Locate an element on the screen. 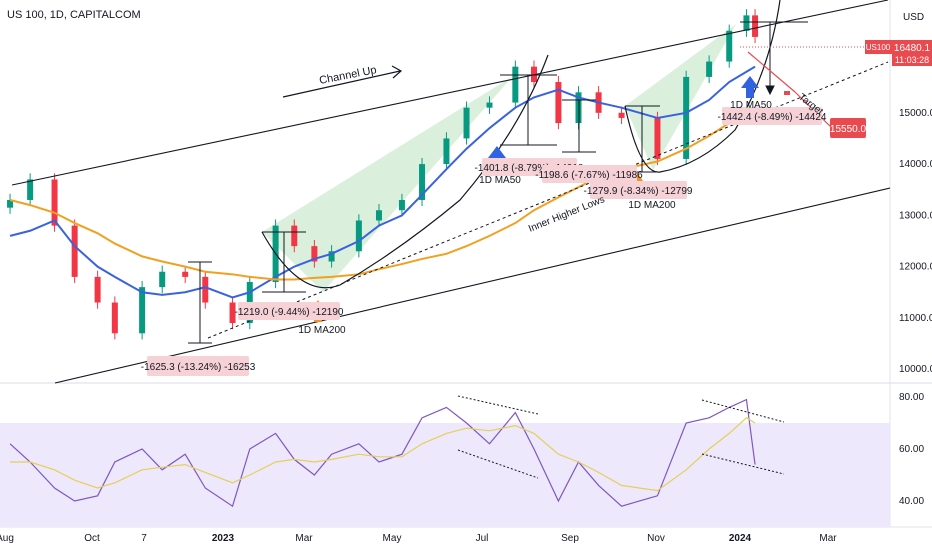 This screenshot has width=932, height=550. drop-label-2-bg is located at coordinates (289, 311).